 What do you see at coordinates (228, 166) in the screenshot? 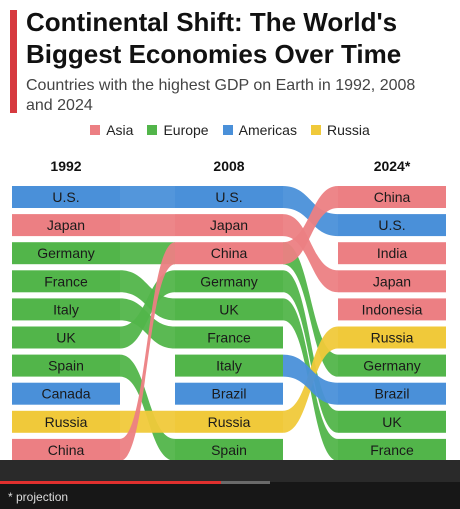
I see `column-header-2008: 2008` at bounding box center [228, 166].